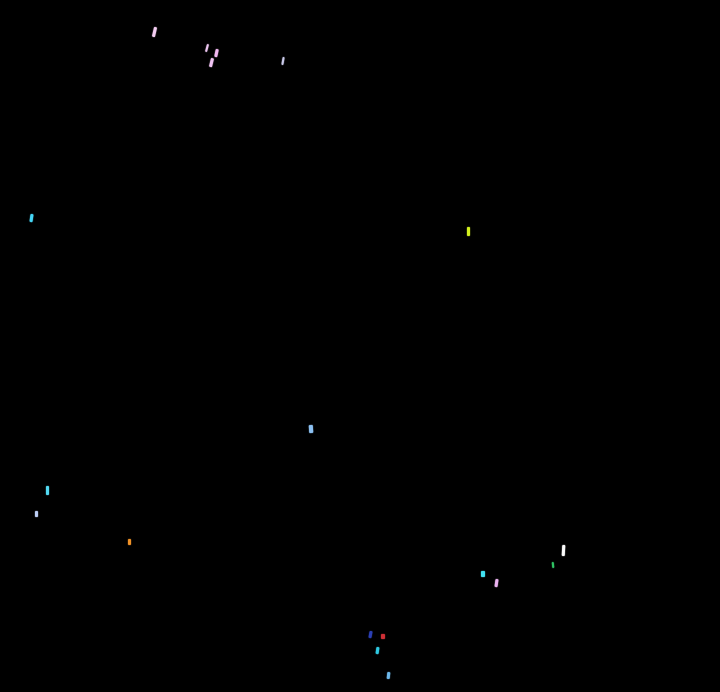  What do you see at coordinates (370, 634) in the screenshot?
I see `darkblue-streak` at bounding box center [370, 634].